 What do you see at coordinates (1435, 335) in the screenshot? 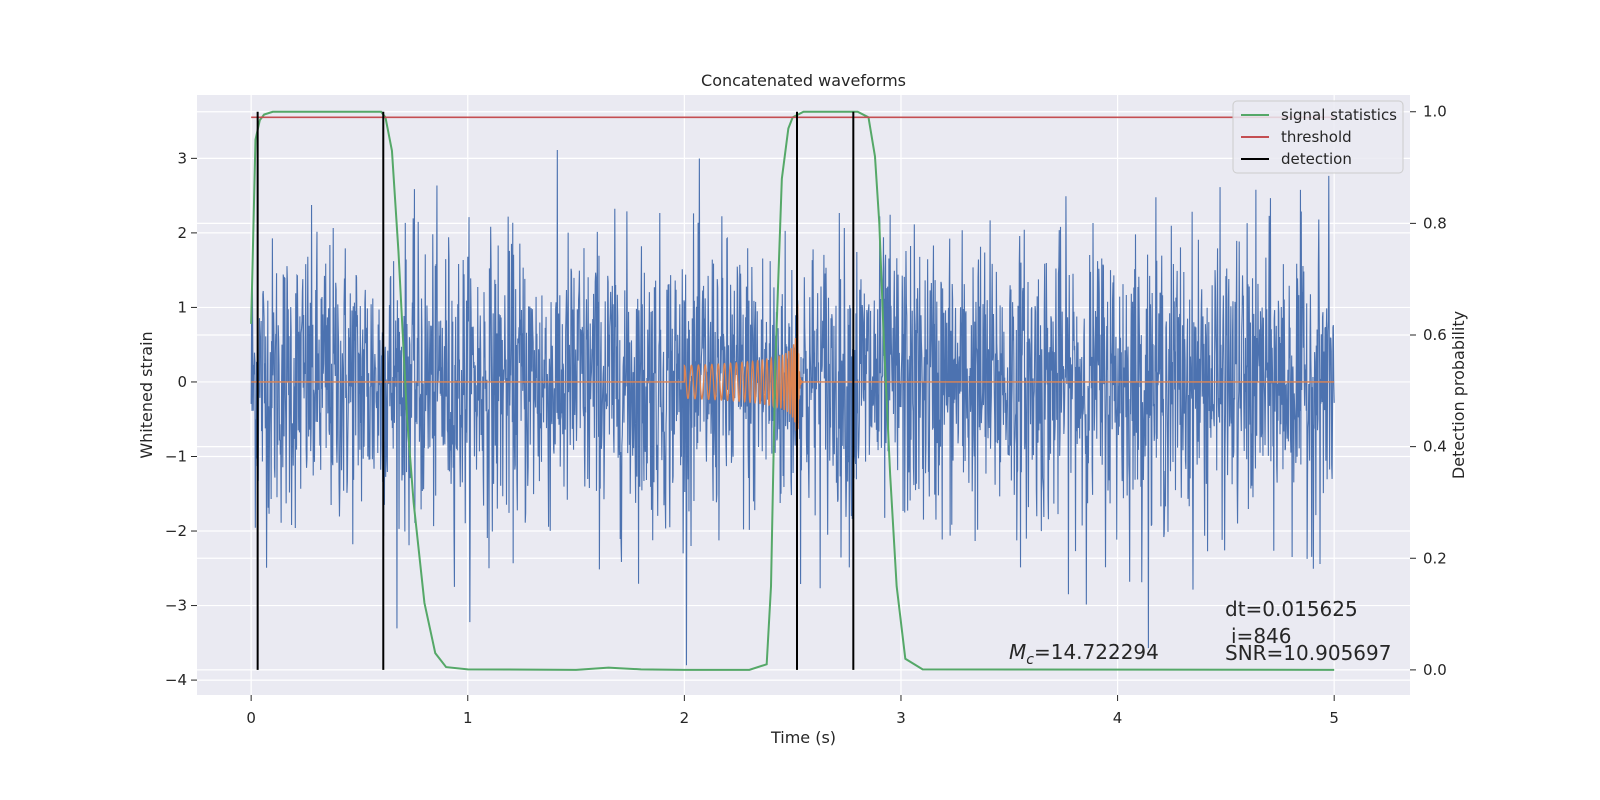
I see `y2-tick-label: 0.6` at bounding box center [1435, 335].